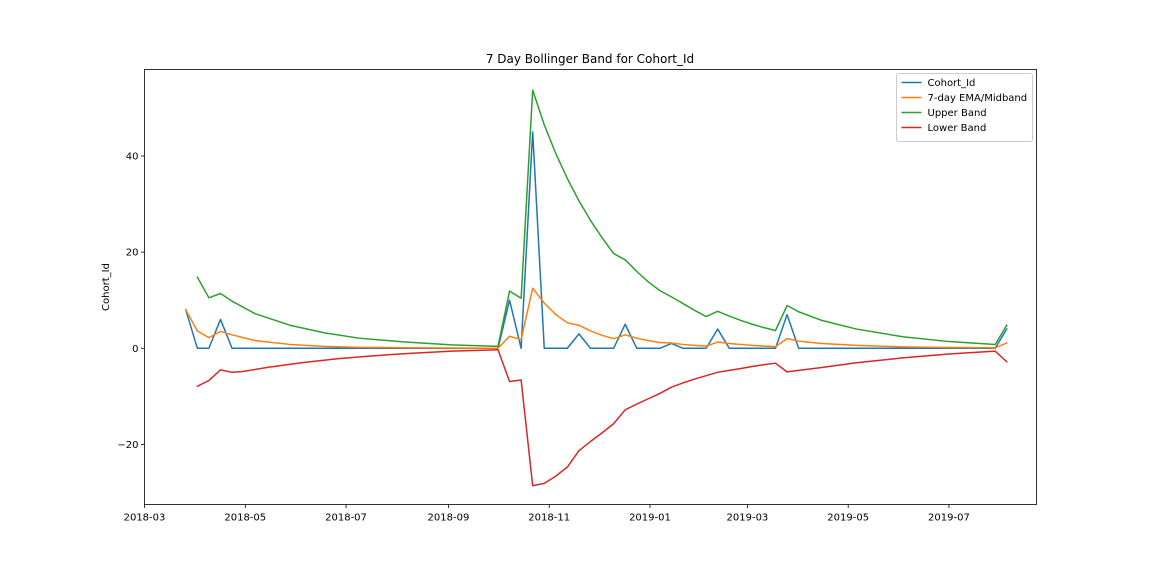 This screenshot has width=1152, height=576. I want to click on y-tick-label: 40, so click(132, 157).